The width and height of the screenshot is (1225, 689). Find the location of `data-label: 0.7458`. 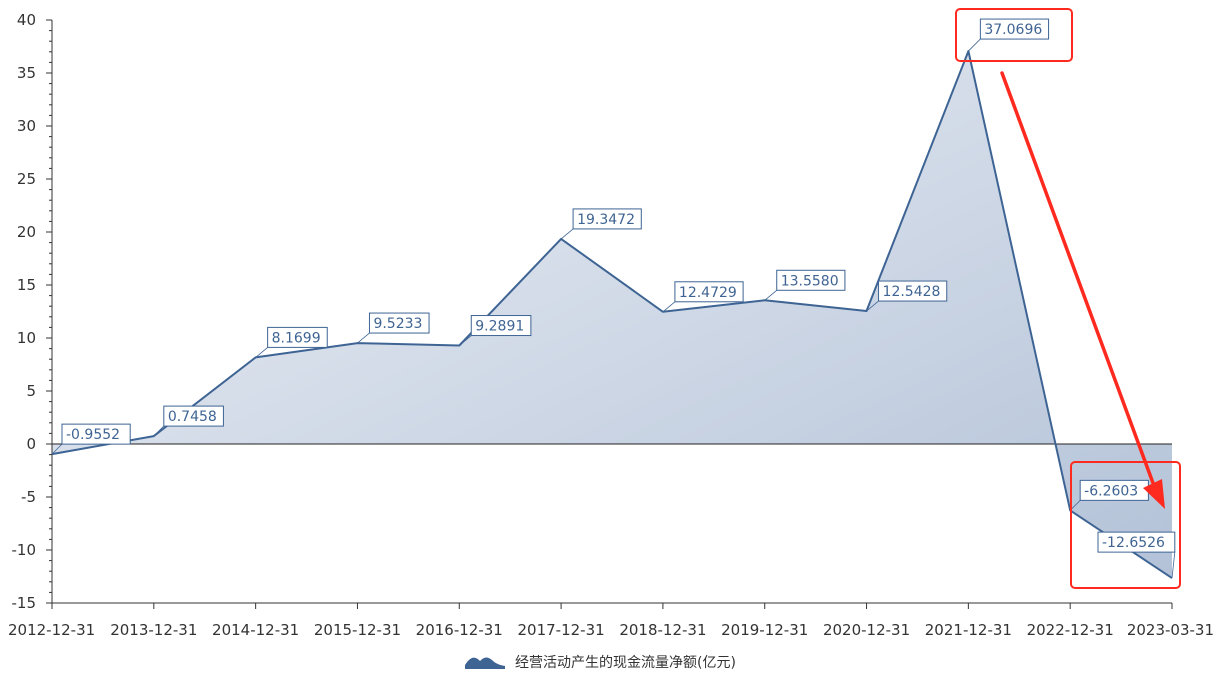

data-label: 0.7458 is located at coordinates (192, 417).